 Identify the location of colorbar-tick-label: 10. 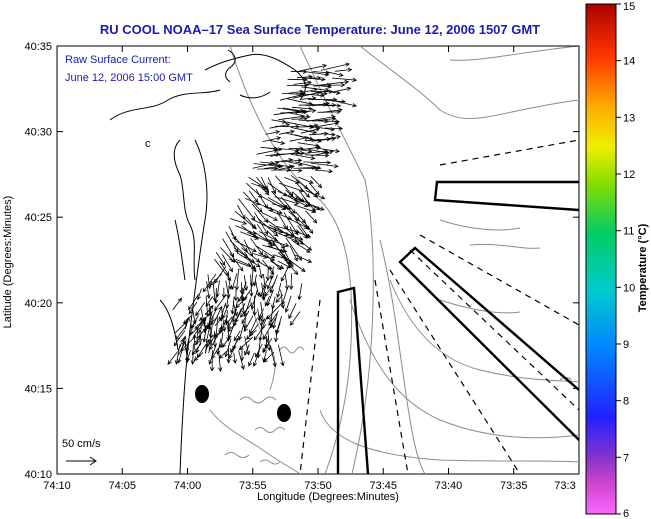
(629, 288).